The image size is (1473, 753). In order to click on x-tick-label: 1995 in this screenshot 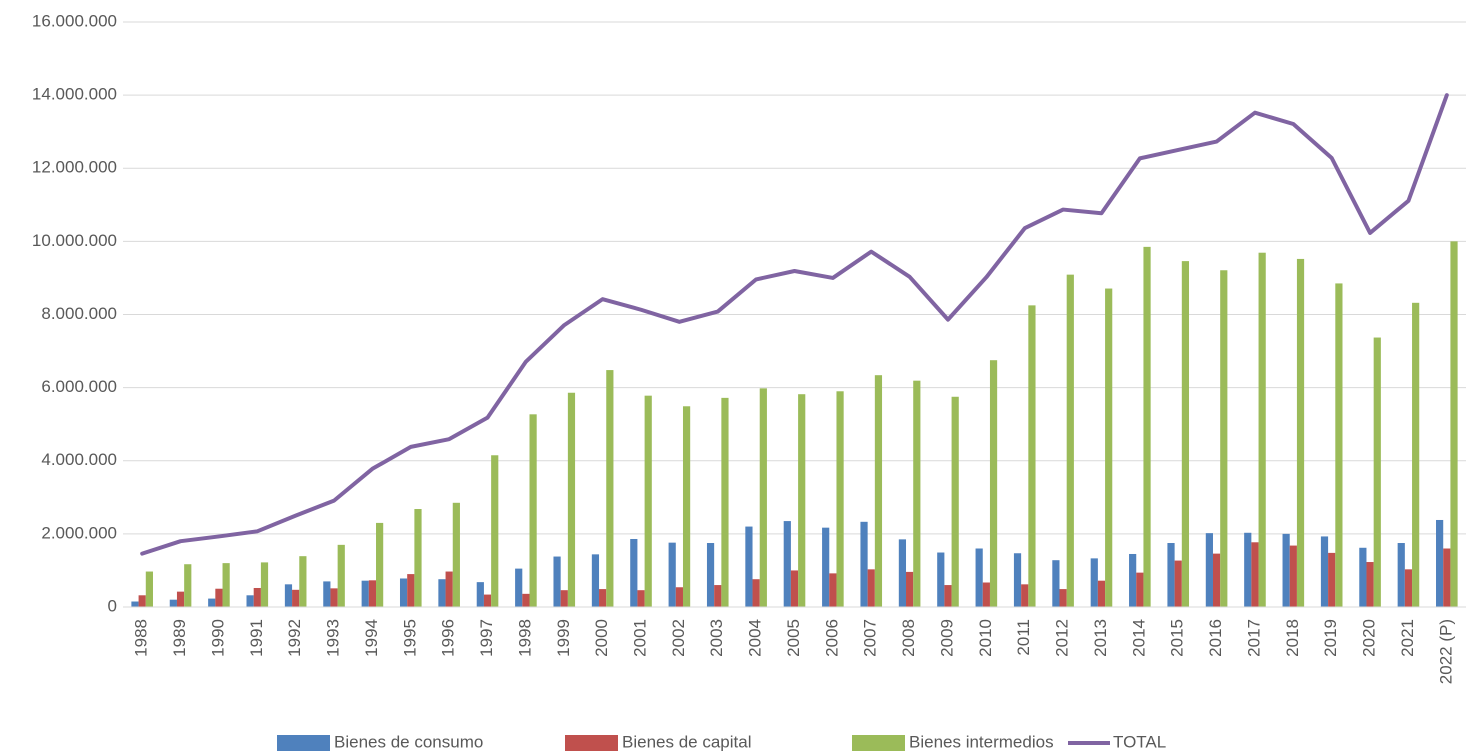, I will do `click(409, 638)`.